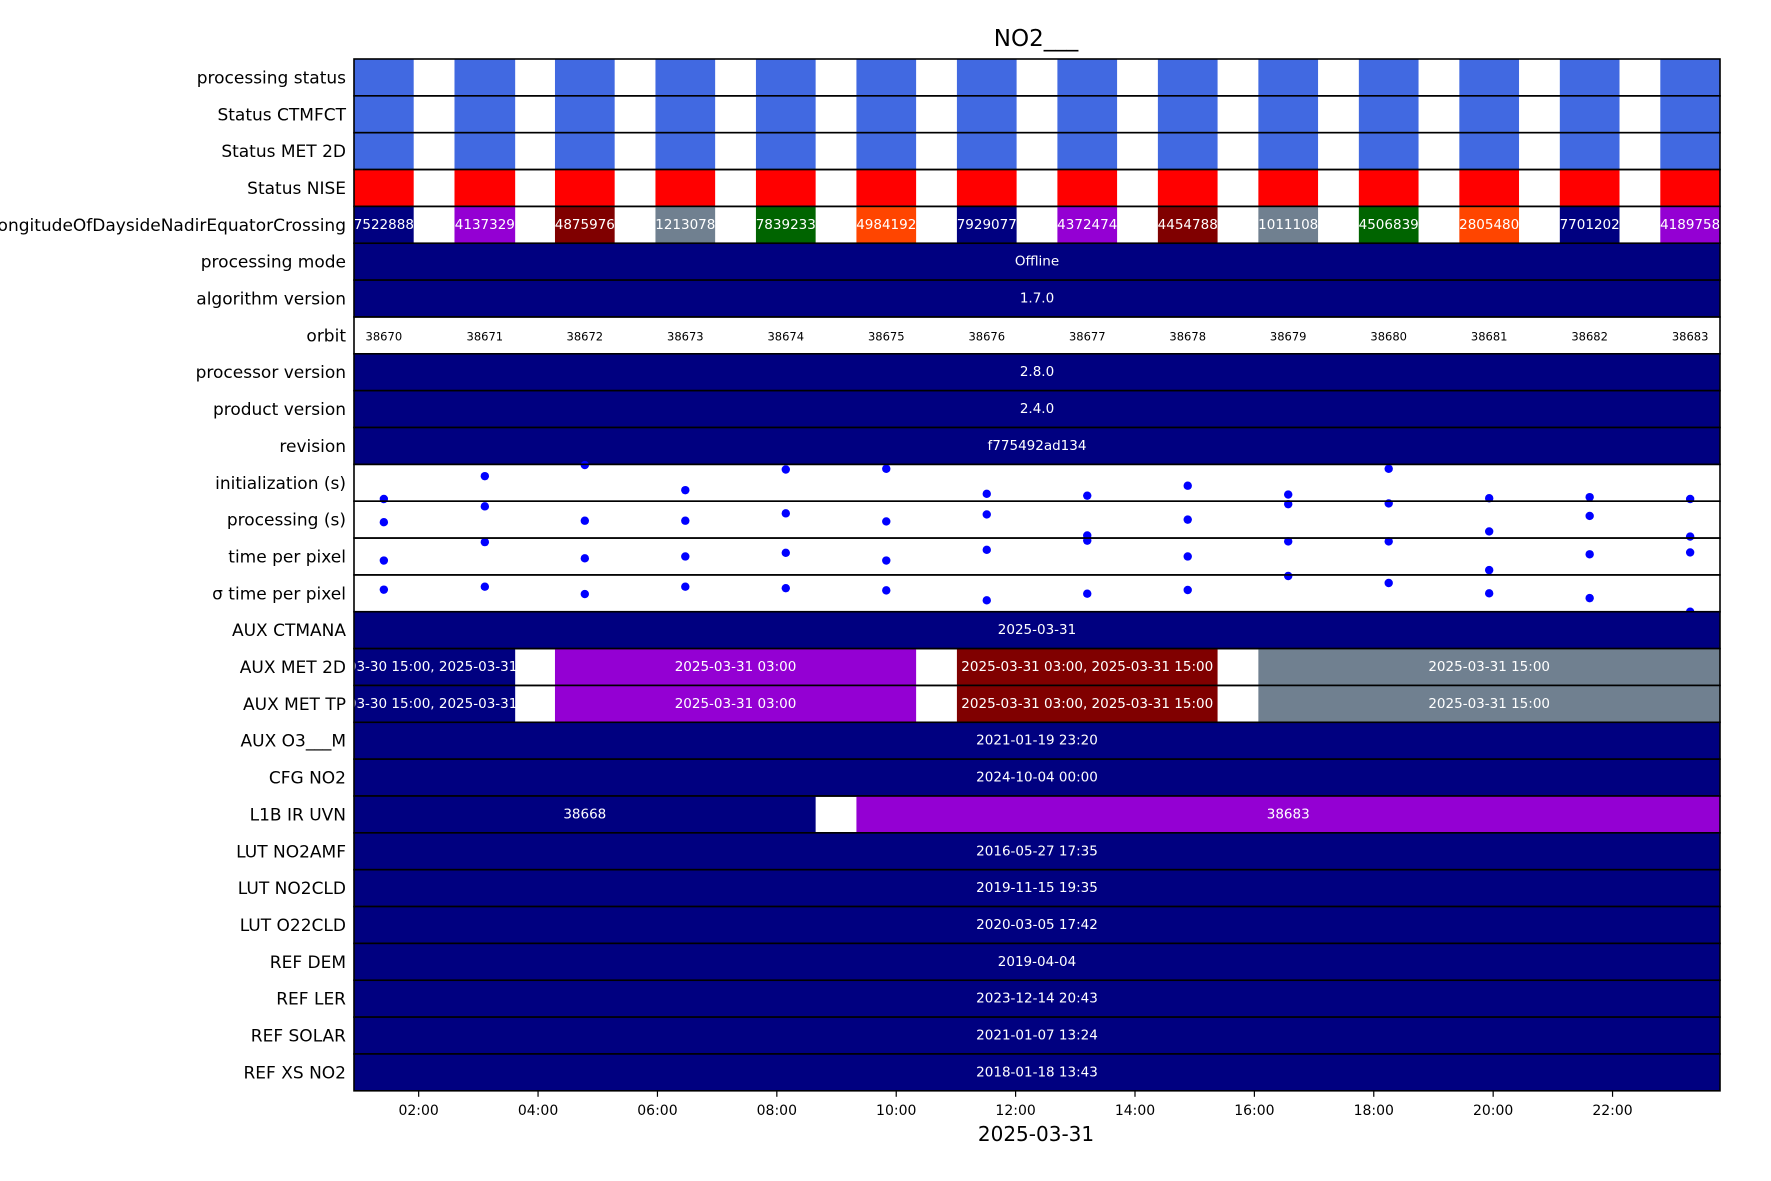 This screenshot has width=1771, height=1181. Describe the element at coordinates (1037, 483) in the screenshot. I see `row-frame` at that location.